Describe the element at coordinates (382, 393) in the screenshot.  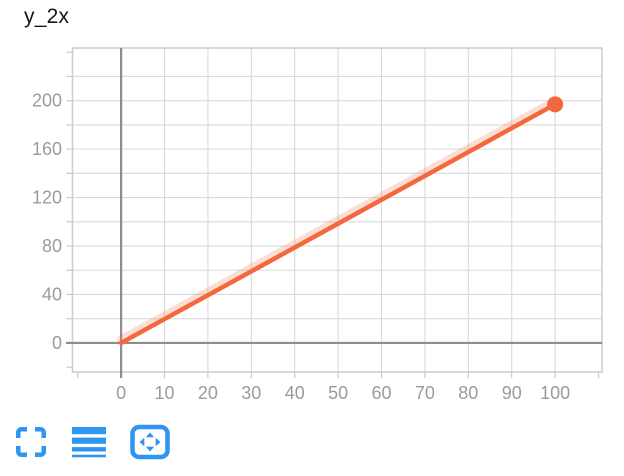
I see `x-tick-label: 60` at that location.